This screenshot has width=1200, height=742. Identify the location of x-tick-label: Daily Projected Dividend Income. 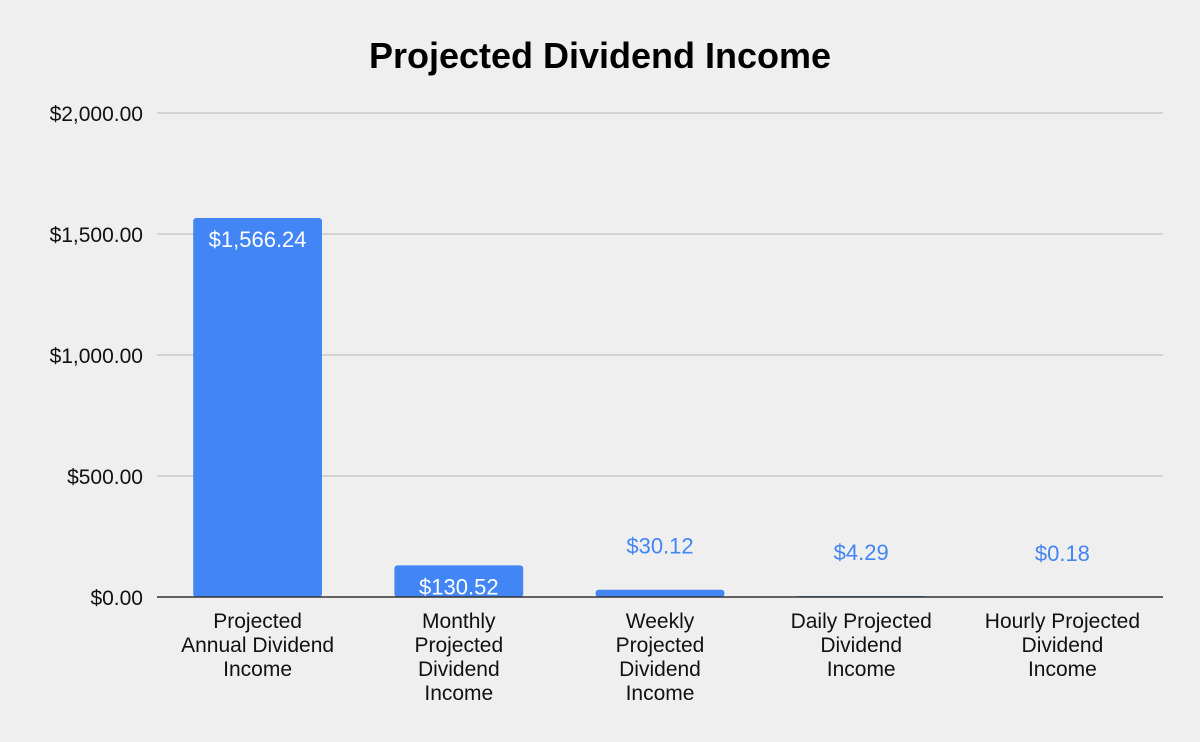
(861, 645).